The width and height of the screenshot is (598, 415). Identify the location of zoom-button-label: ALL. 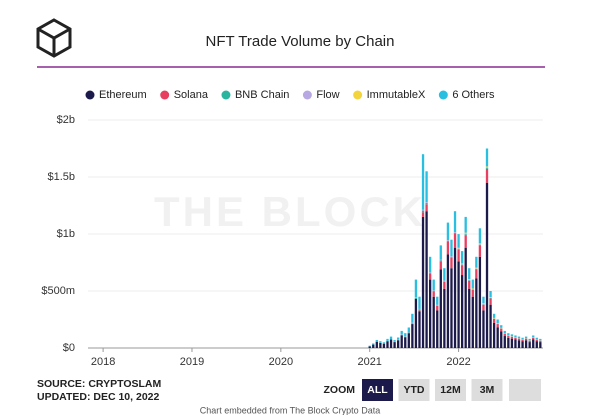
(377, 390).